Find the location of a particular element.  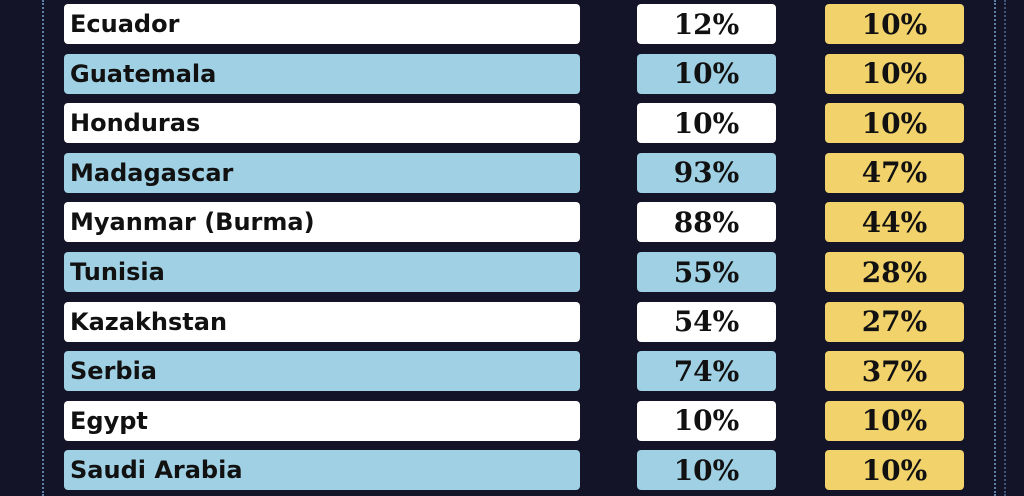

percentage-cell: 54% is located at coordinates (706, 321).